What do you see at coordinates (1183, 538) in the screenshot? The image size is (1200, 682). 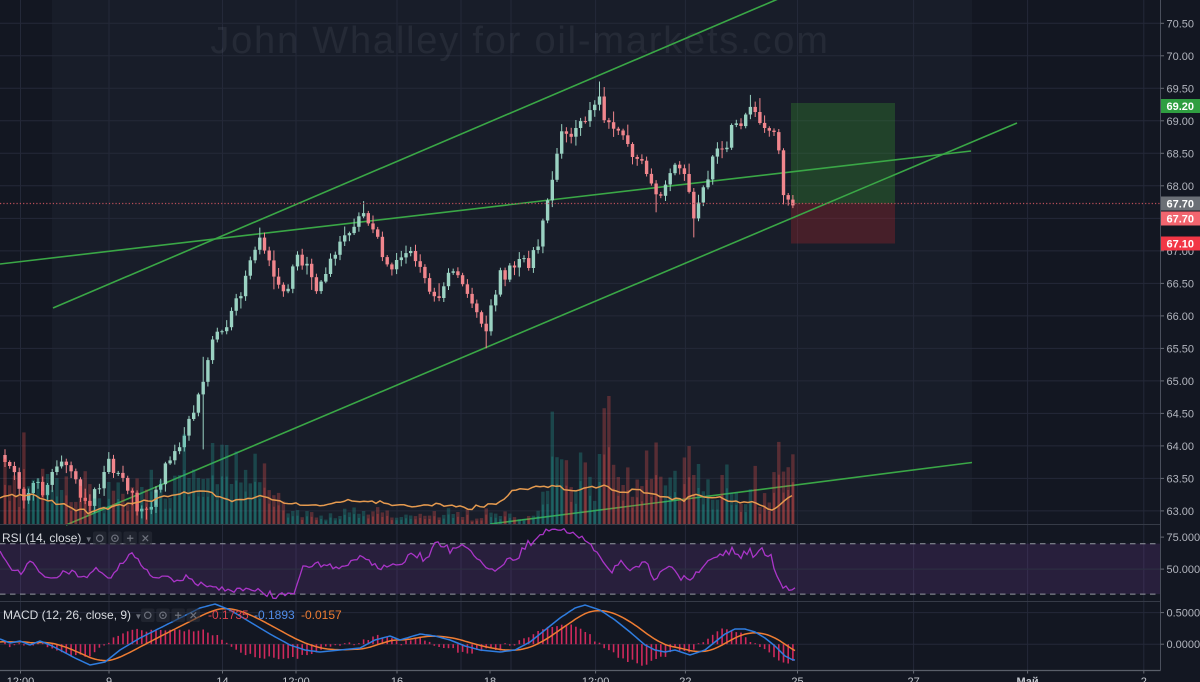 I see `svg-text: 75.0000` at bounding box center [1183, 538].